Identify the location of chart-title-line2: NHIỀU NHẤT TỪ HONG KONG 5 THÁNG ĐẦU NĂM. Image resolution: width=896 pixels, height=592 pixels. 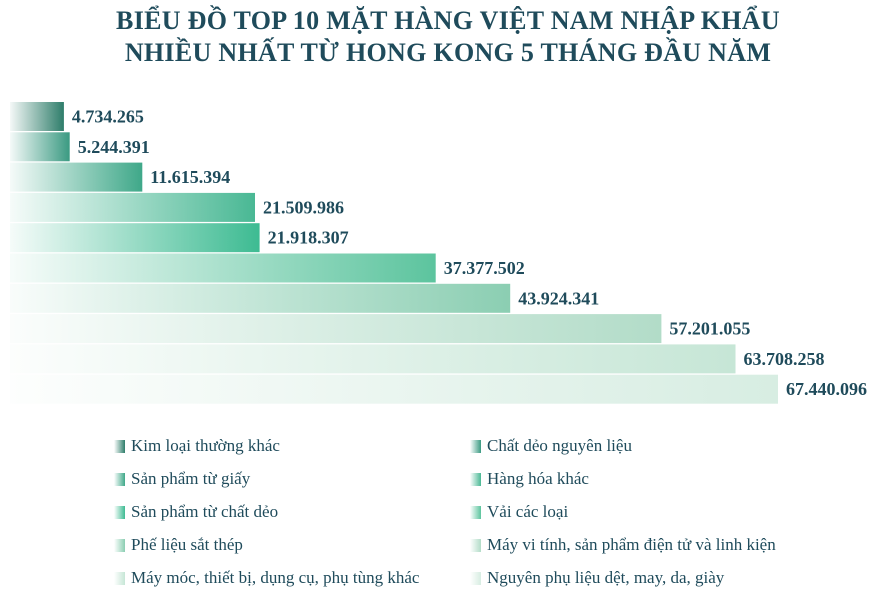
(448, 52).